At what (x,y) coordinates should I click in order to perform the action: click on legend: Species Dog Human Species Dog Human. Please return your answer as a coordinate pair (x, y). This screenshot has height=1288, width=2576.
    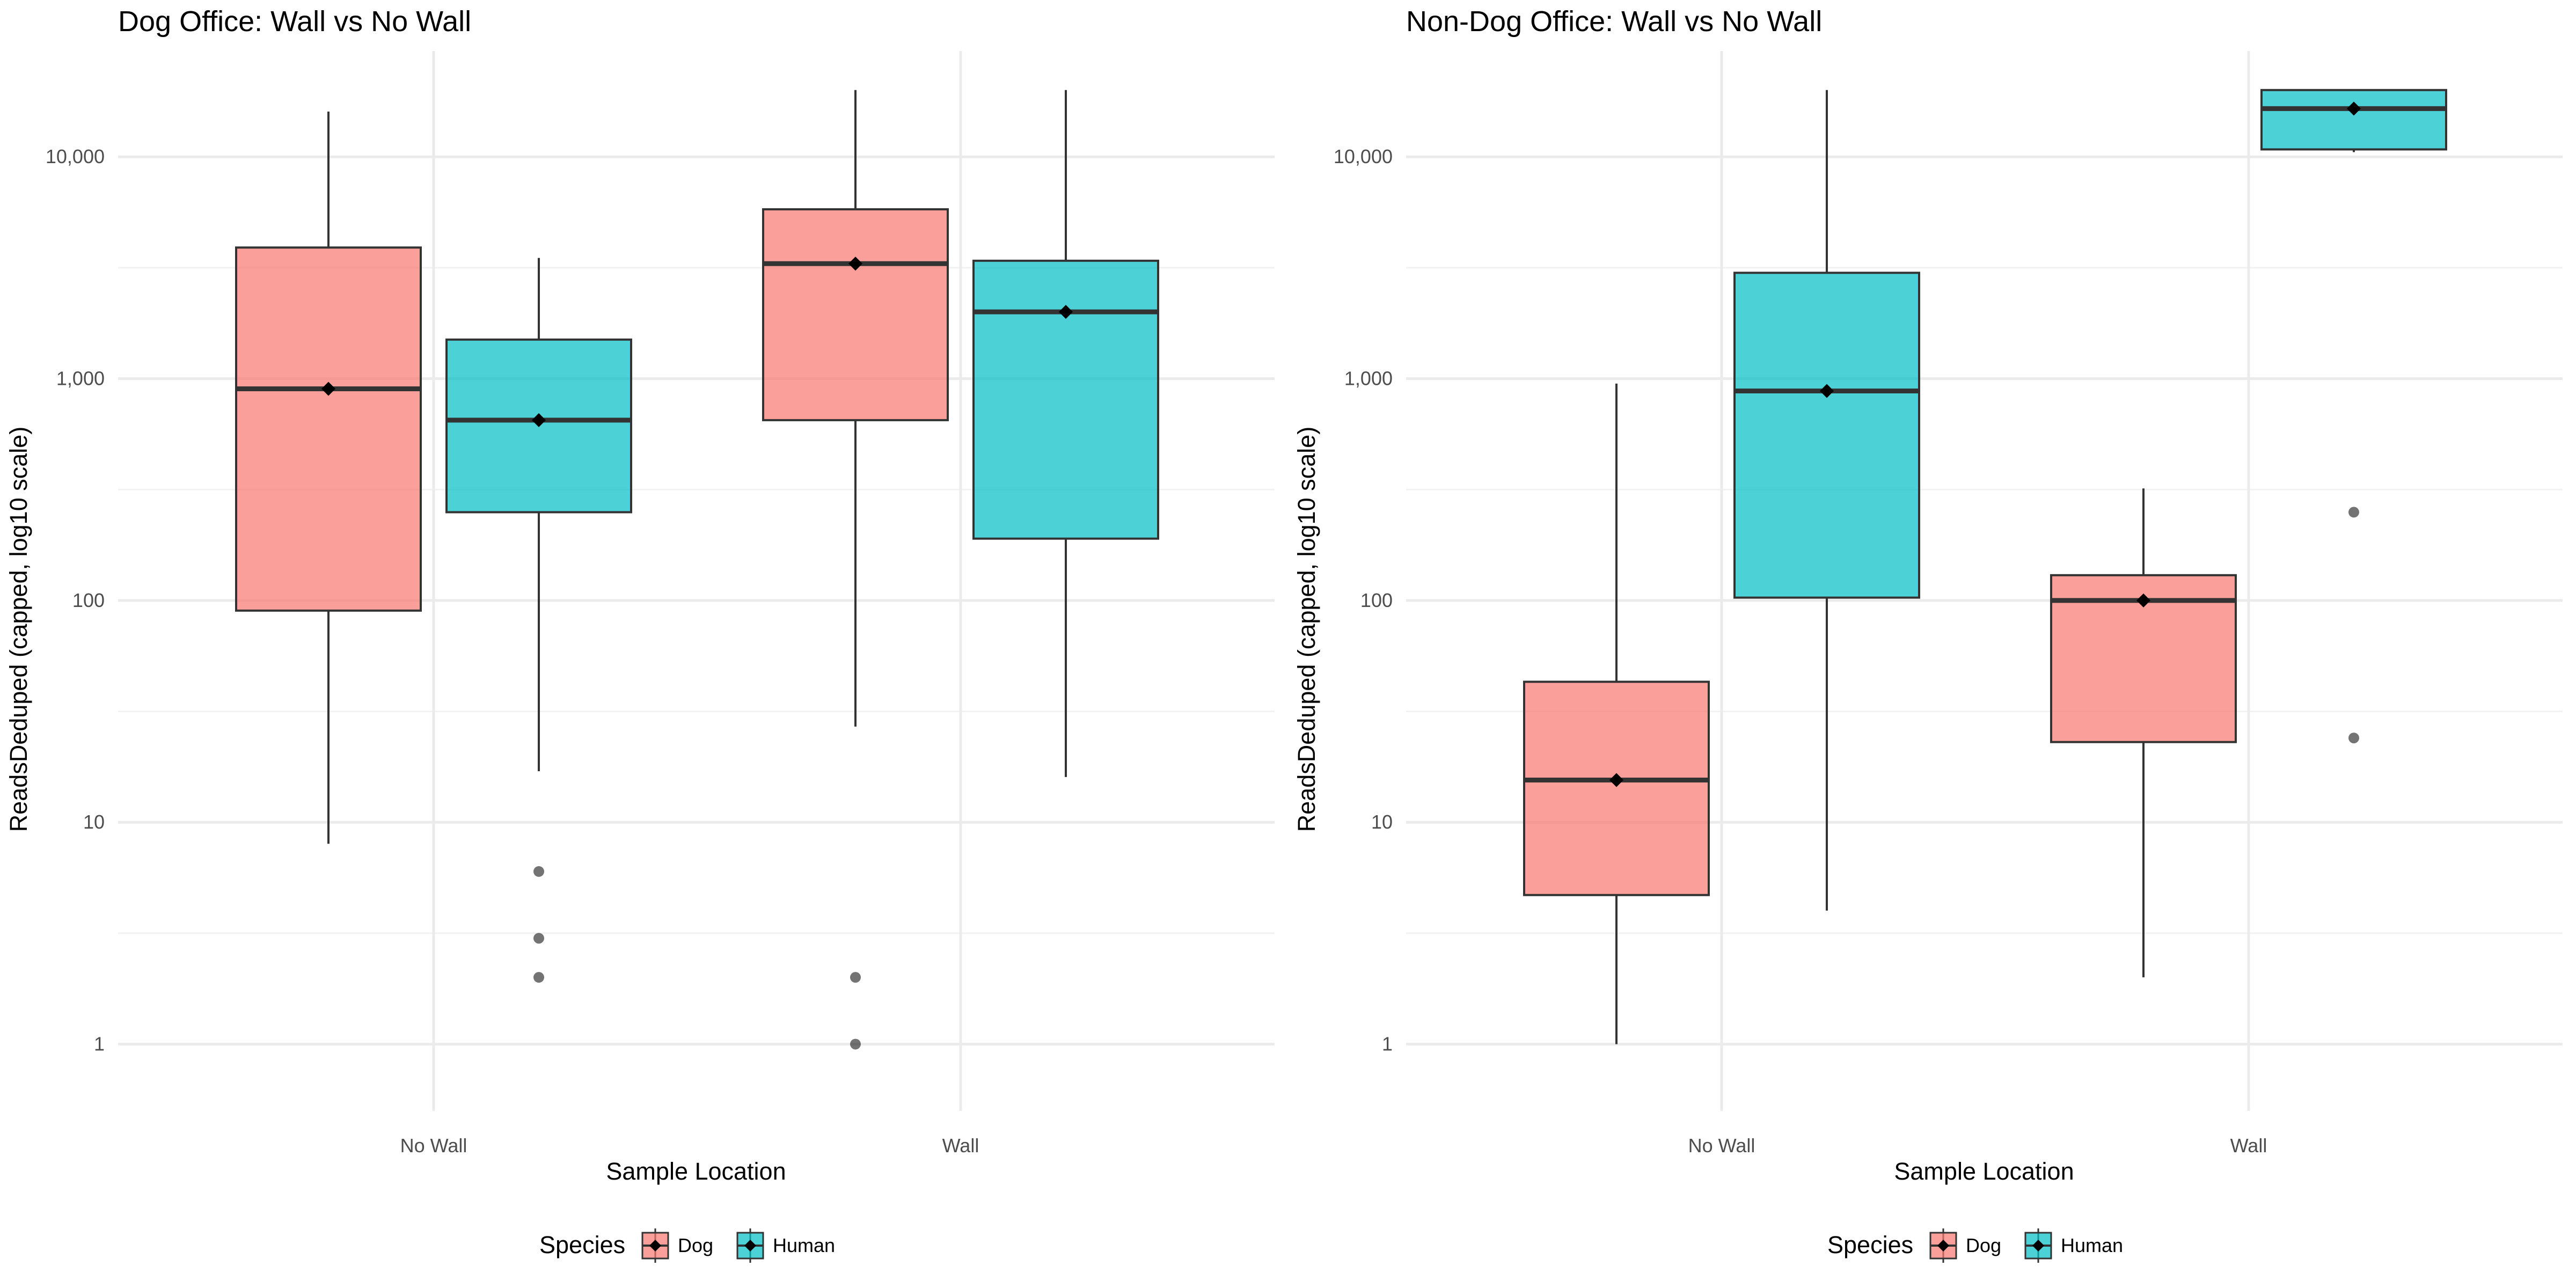
    Looking at the image, I should click on (1331, 1245).